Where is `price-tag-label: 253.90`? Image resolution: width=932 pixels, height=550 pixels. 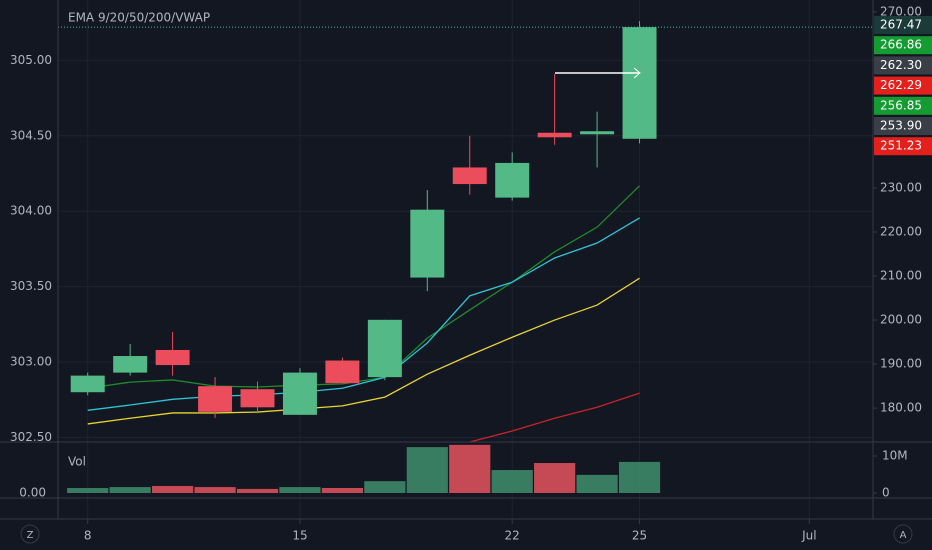 price-tag-label: 253.90 is located at coordinates (901, 126).